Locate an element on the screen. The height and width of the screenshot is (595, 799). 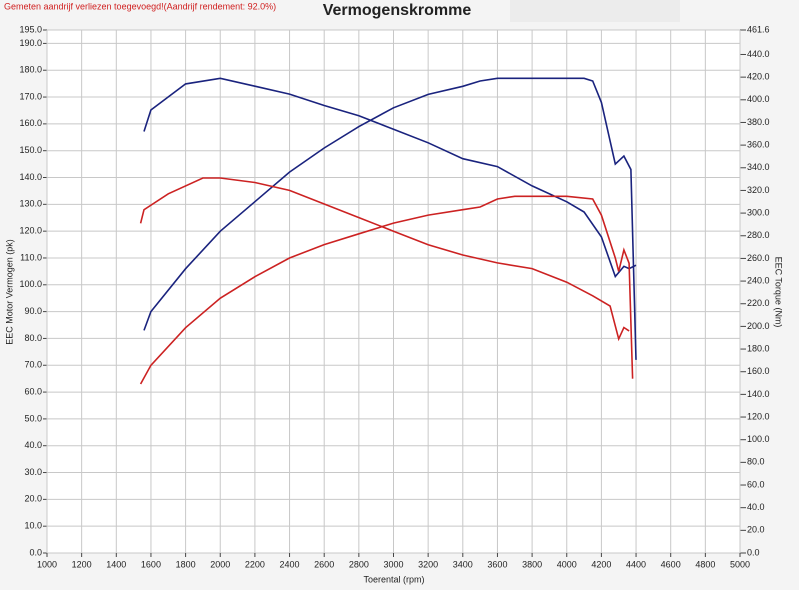
x-tick-label: 4200 is located at coordinates (601, 564).